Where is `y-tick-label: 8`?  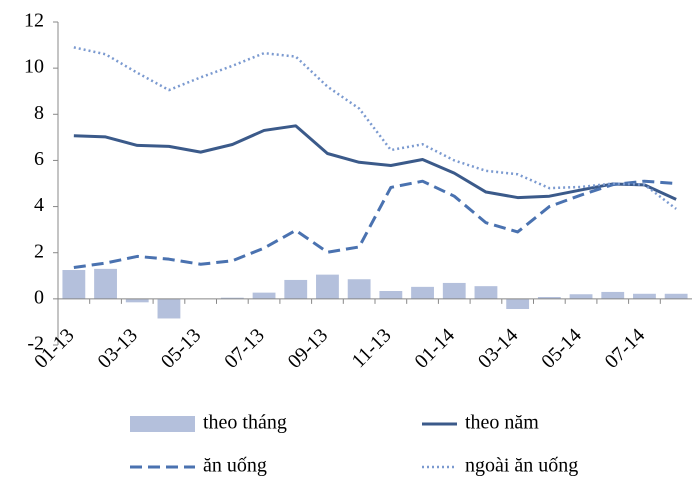 y-tick-label: 8 is located at coordinates (39, 113).